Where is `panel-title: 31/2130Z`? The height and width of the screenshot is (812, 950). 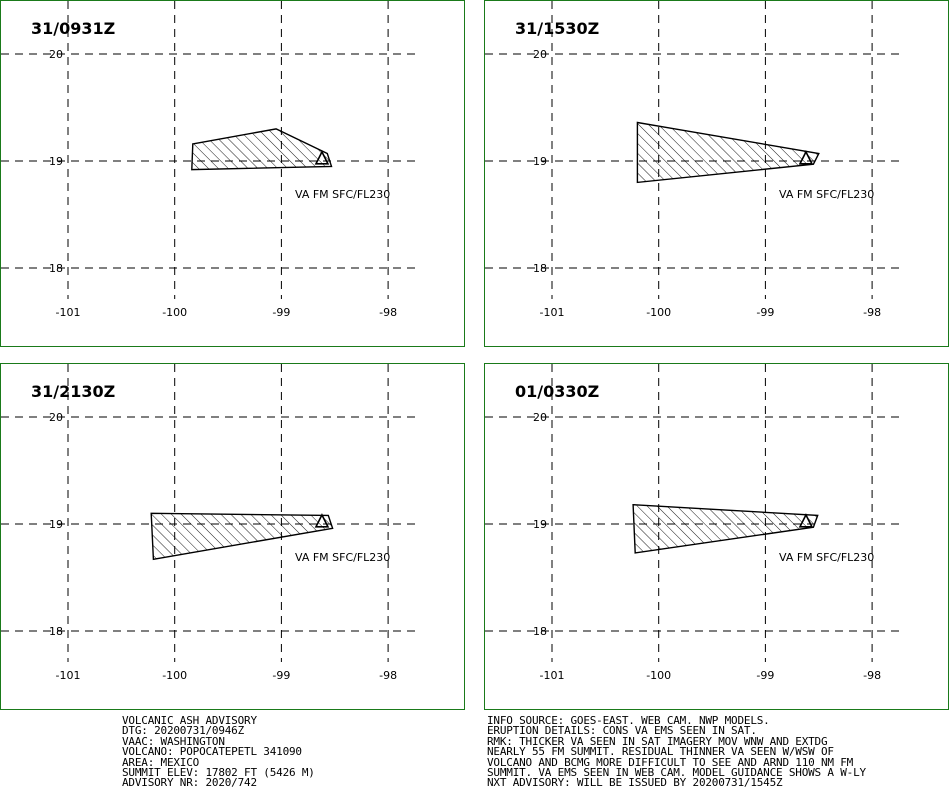 panel-title: 31/2130Z is located at coordinates (73, 391).